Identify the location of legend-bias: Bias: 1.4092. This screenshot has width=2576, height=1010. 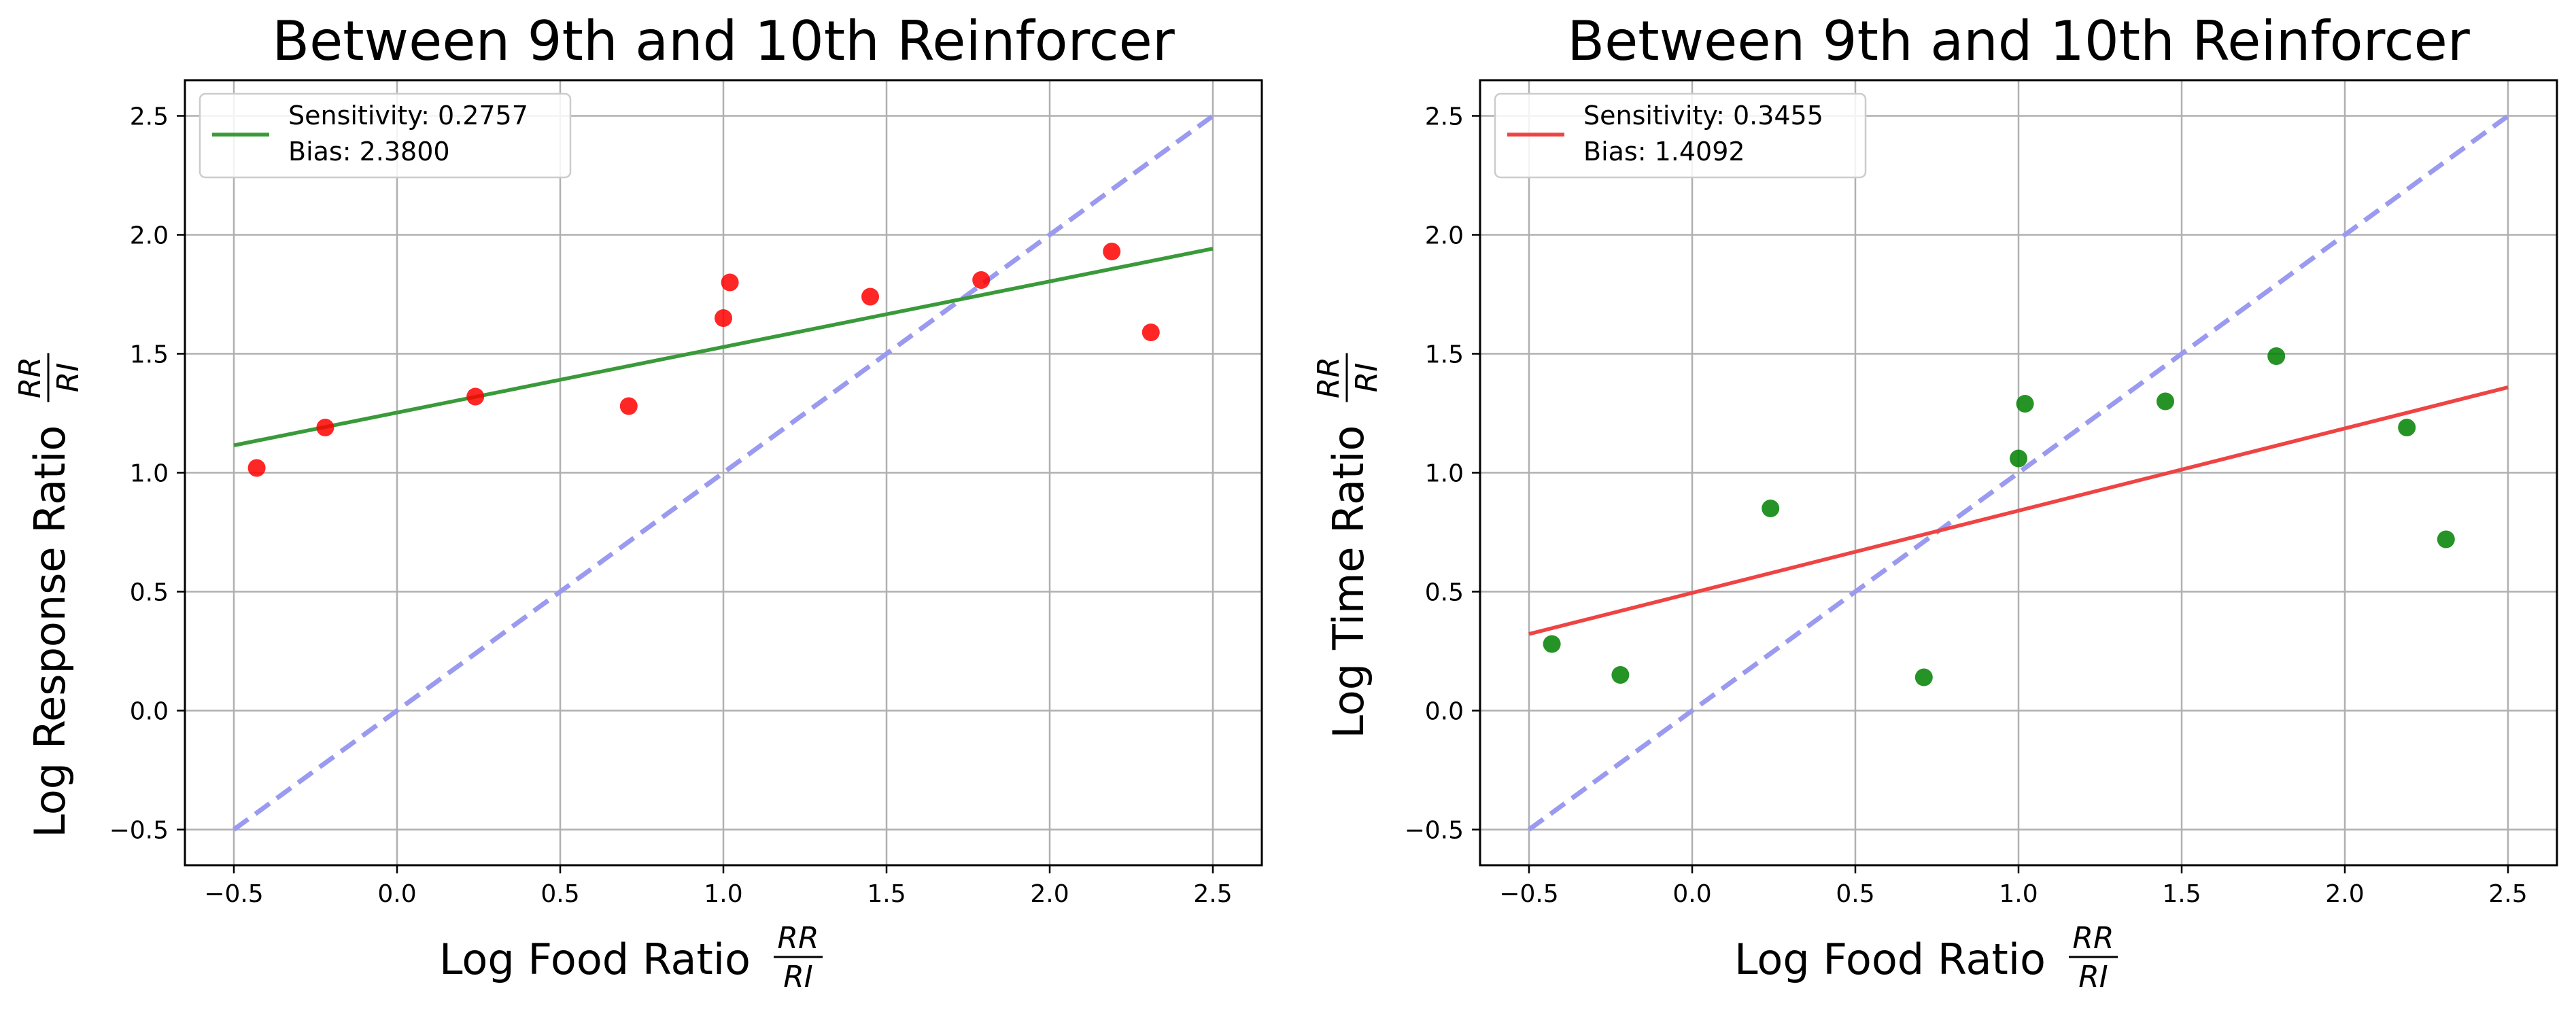
(1664, 152).